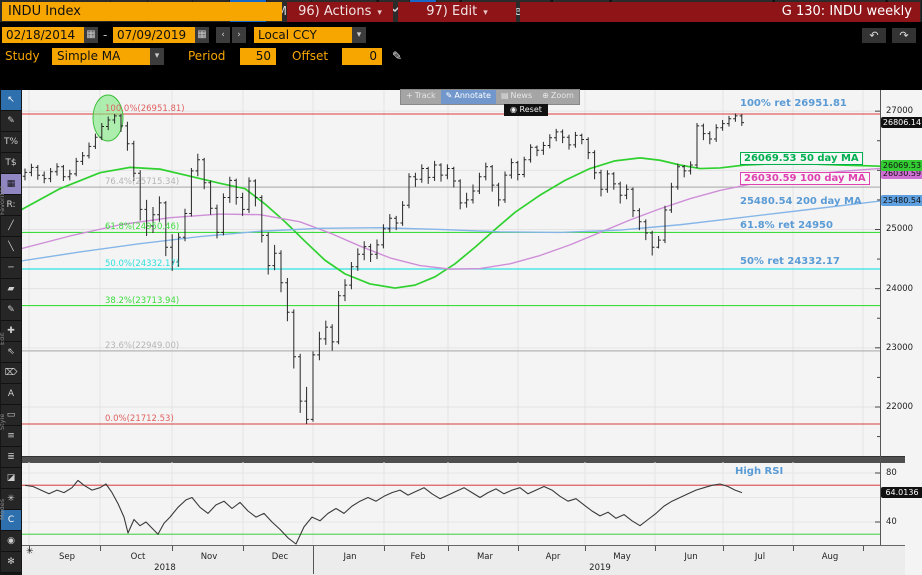 This screenshot has height=575, width=922. What do you see at coordinates (801, 158) in the screenshot?
I see `chart-level-label: 26069.53 50 day MA` at bounding box center [801, 158].